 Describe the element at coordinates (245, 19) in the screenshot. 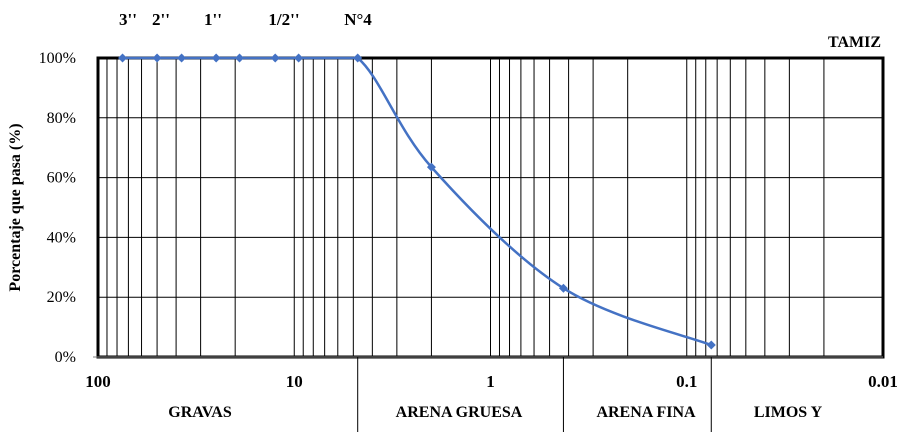

I see `sieve-labels: 3'' 2'' 1'' 1/2'' N°4` at that location.